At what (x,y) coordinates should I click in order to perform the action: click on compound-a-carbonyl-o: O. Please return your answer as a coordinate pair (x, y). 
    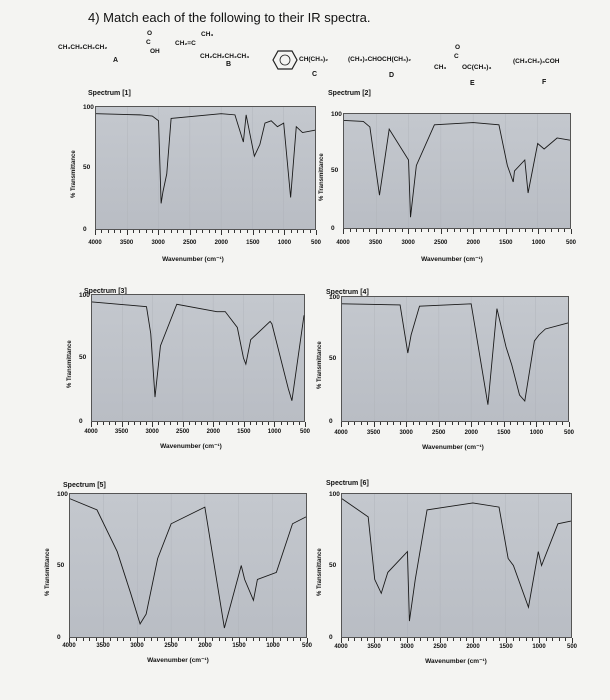
    Looking at the image, I should click on (150, 33).